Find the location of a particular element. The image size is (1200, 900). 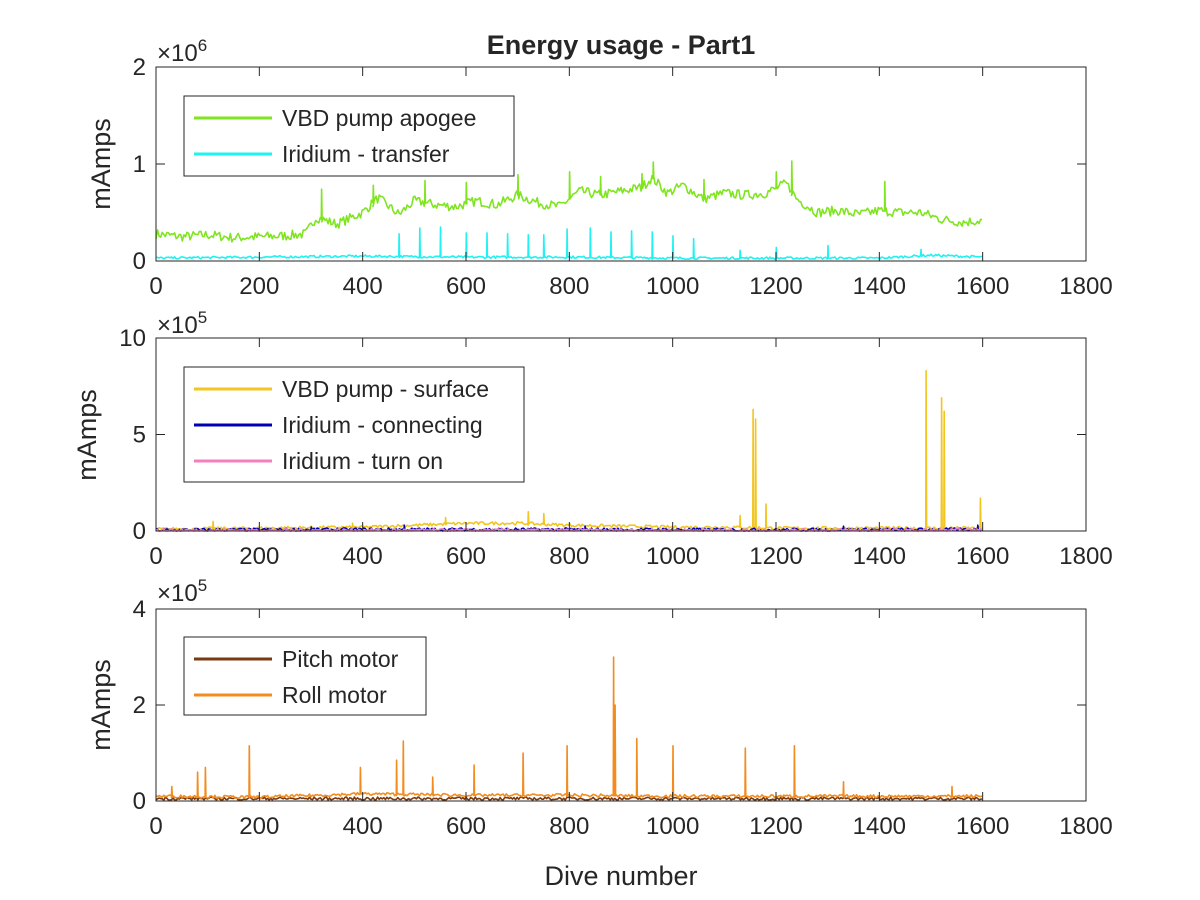

y-exponent-label: ×10⁶ is located at coordinates (182, 51).